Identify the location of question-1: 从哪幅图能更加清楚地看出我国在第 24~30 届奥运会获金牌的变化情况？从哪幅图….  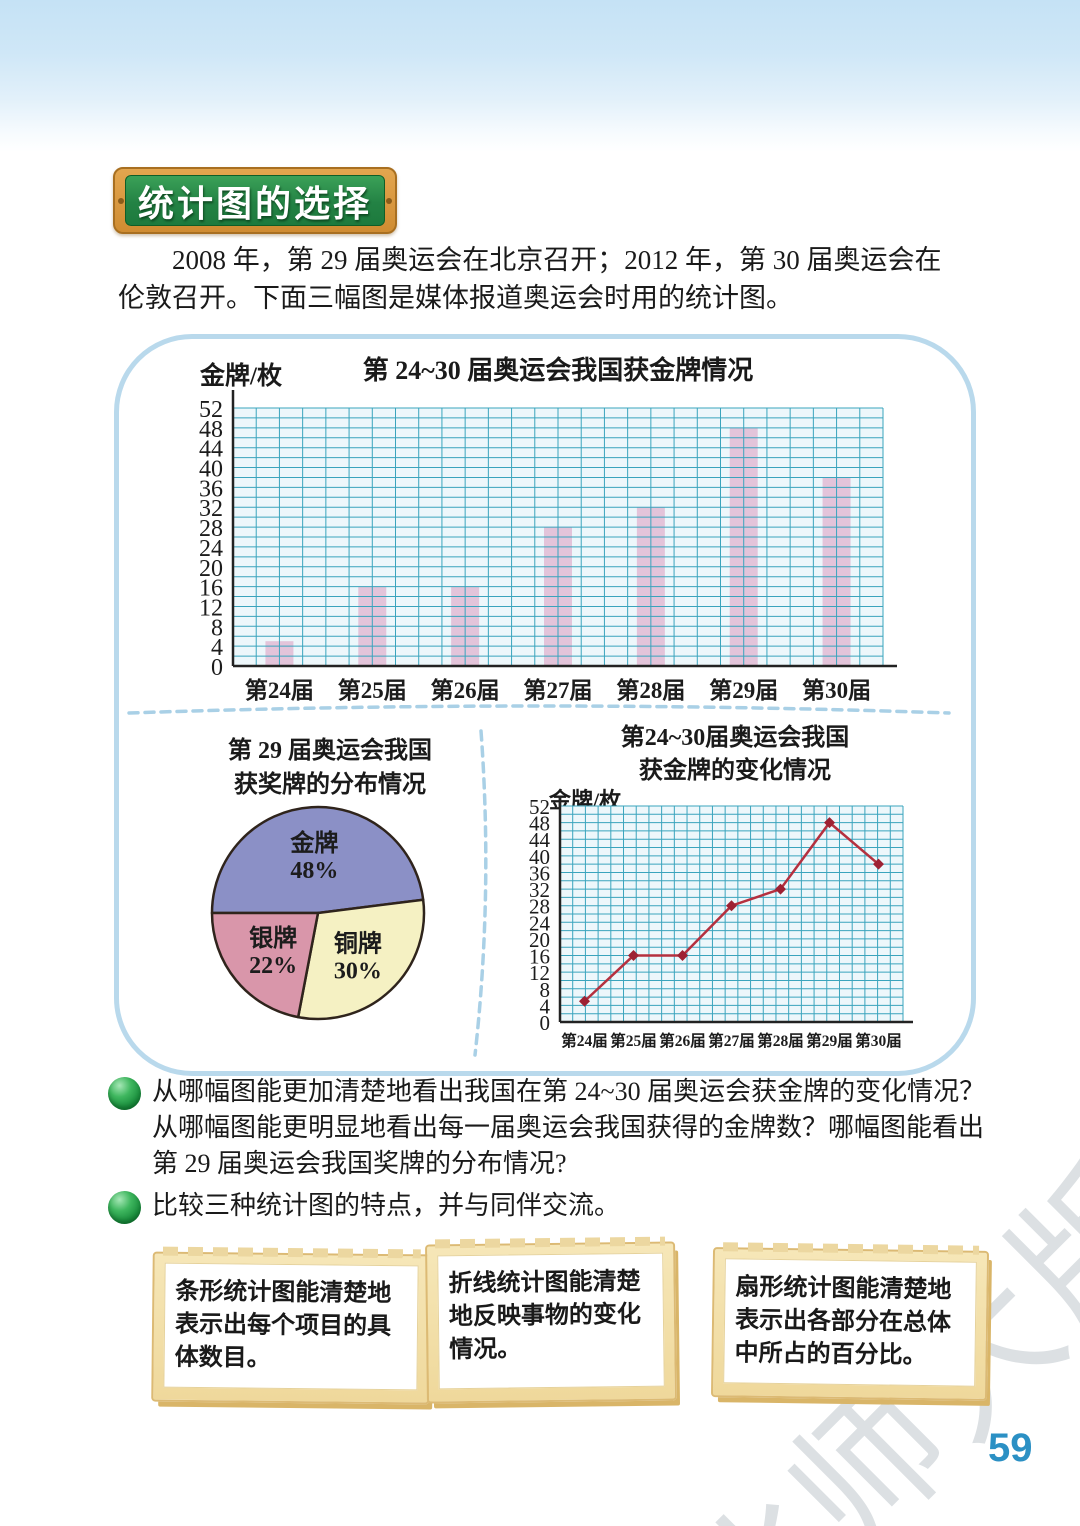
(547, 1128).